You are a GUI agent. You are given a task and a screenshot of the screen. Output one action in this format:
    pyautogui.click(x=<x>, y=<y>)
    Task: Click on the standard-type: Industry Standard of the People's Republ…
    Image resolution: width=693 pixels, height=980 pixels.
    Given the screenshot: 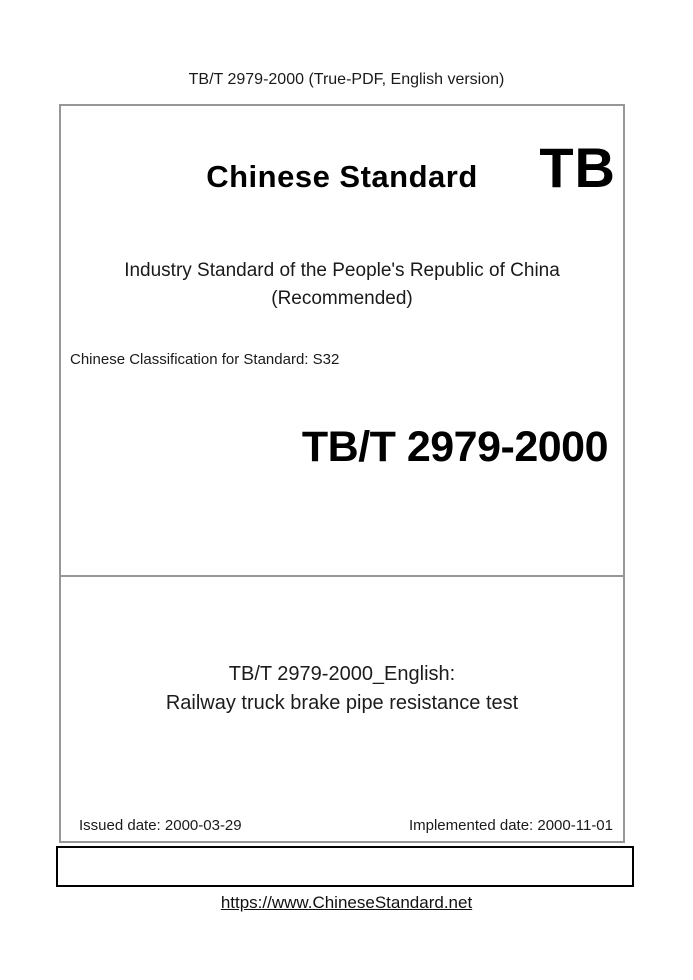 What is the action you would take?
    pyautogui.click(x=342, y=285)
    